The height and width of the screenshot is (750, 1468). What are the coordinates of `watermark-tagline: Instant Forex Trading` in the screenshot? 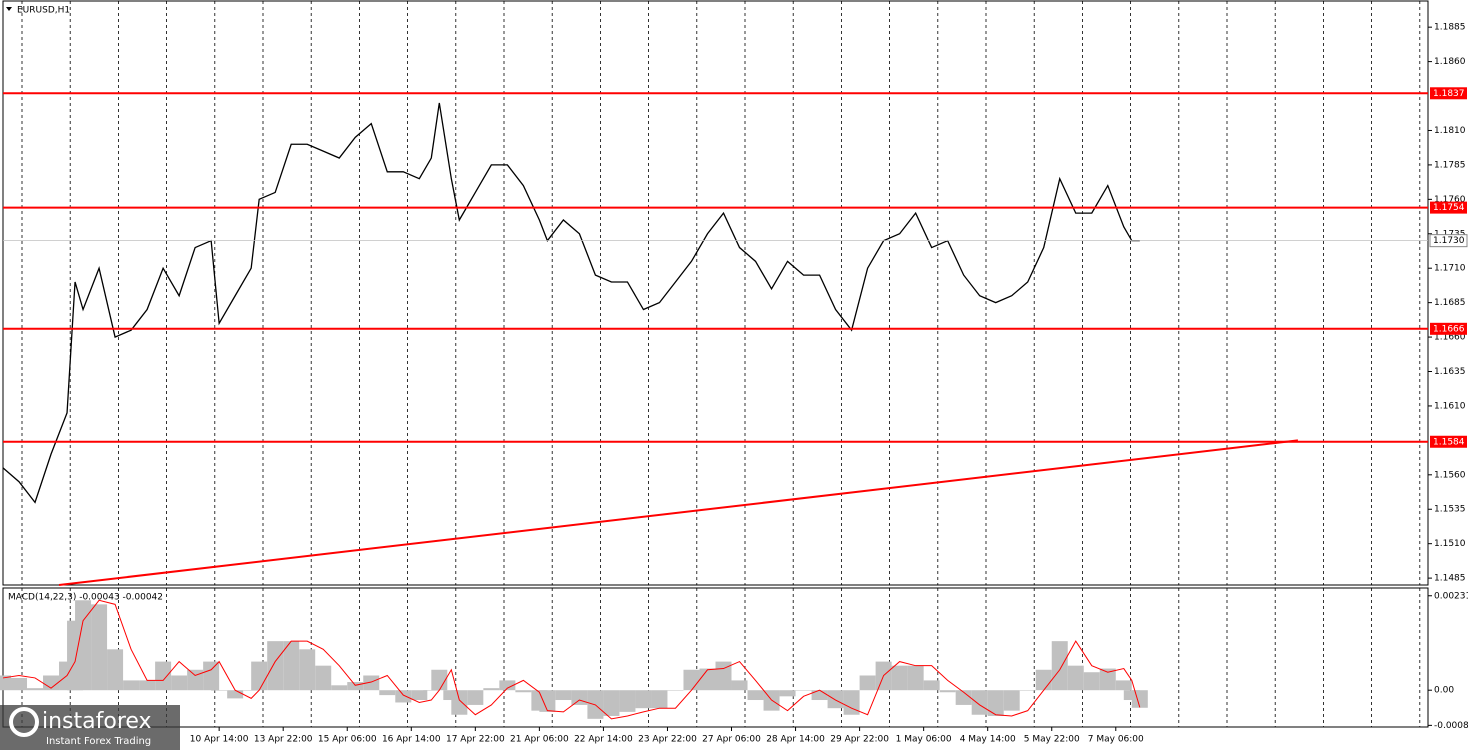 It's located at (98, 741).